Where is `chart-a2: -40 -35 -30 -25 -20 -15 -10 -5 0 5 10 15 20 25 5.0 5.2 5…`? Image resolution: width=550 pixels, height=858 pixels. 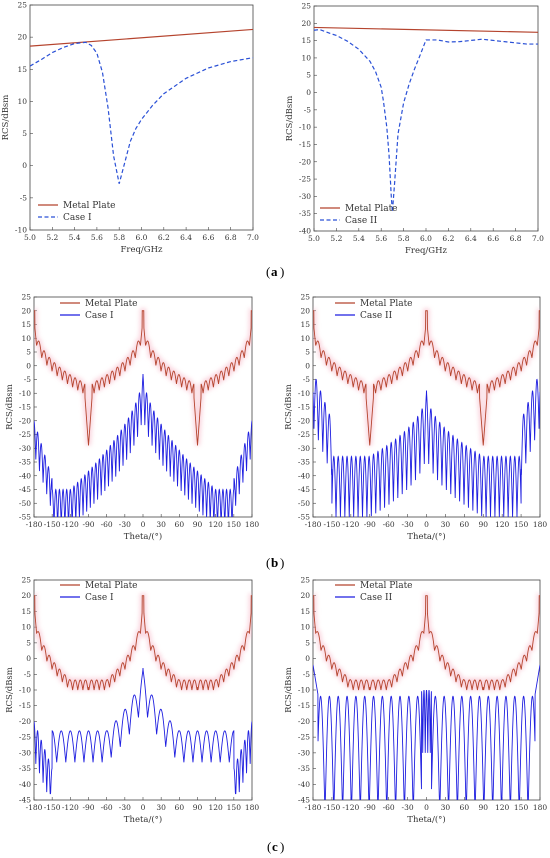 chart-a2: -40 -35 -30 -25 -20 -15 -10 -5 0 5 10 15 20 25 5.0 5.2 5… is located at coordinates (414, 129).